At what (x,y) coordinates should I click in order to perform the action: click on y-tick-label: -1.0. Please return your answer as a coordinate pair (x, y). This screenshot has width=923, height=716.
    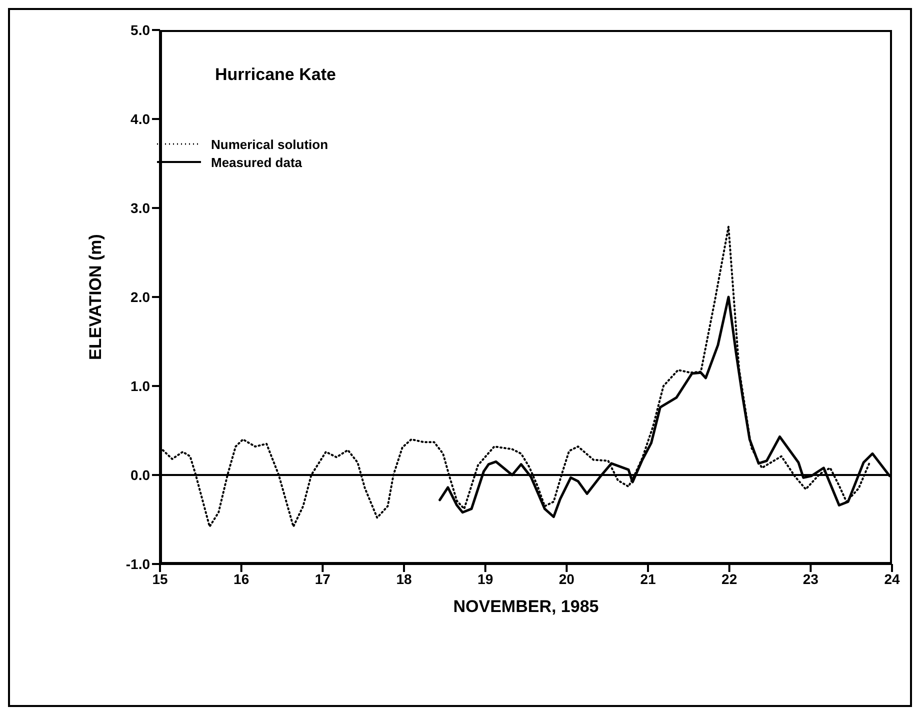
    Looking at the image, I should click on (138, 564).